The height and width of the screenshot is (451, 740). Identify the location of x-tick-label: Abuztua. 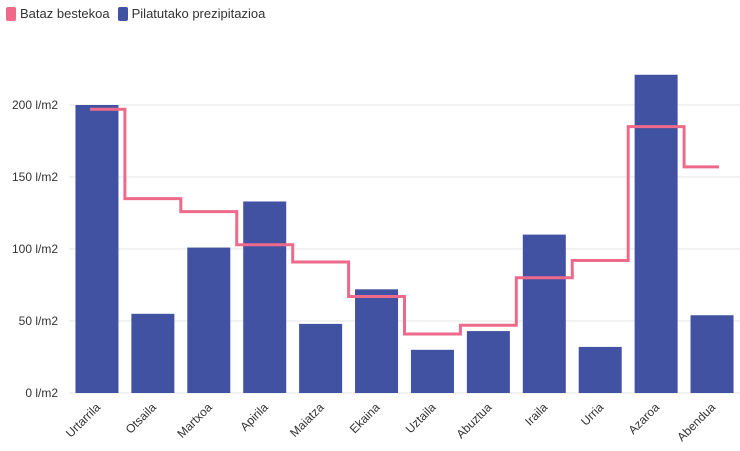
(473, 420).